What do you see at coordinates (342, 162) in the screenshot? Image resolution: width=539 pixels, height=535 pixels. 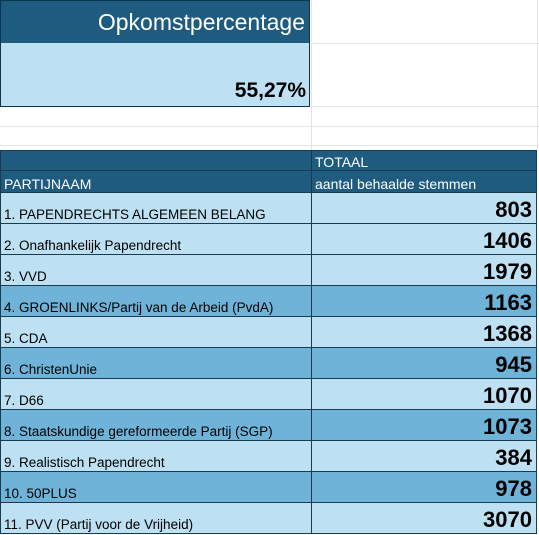 I see `totaal-header: TOTAAL` at bounding box center [342, 162].